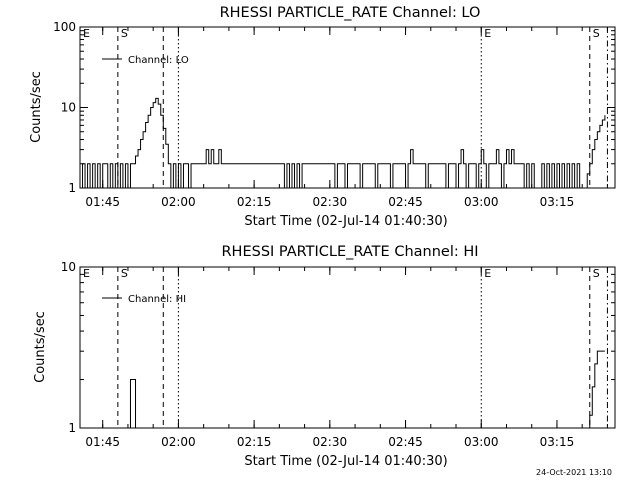 The height and width of the screenshot is (480, 640). I want to click on y-axis-label-hi: Counts/sec, so click(40, 347).